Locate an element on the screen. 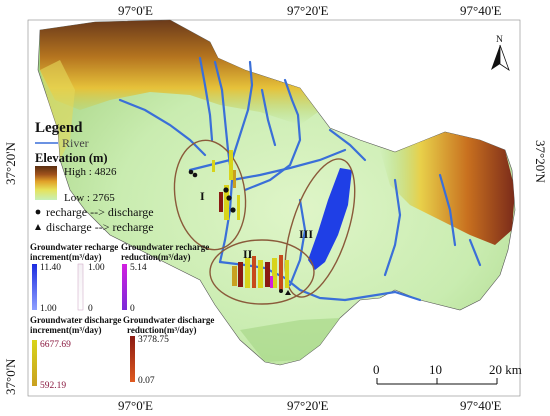 The width and height of the screenshot is (550, 416). discharge-recharge-marker-icon is located at coordinates (38, 227).